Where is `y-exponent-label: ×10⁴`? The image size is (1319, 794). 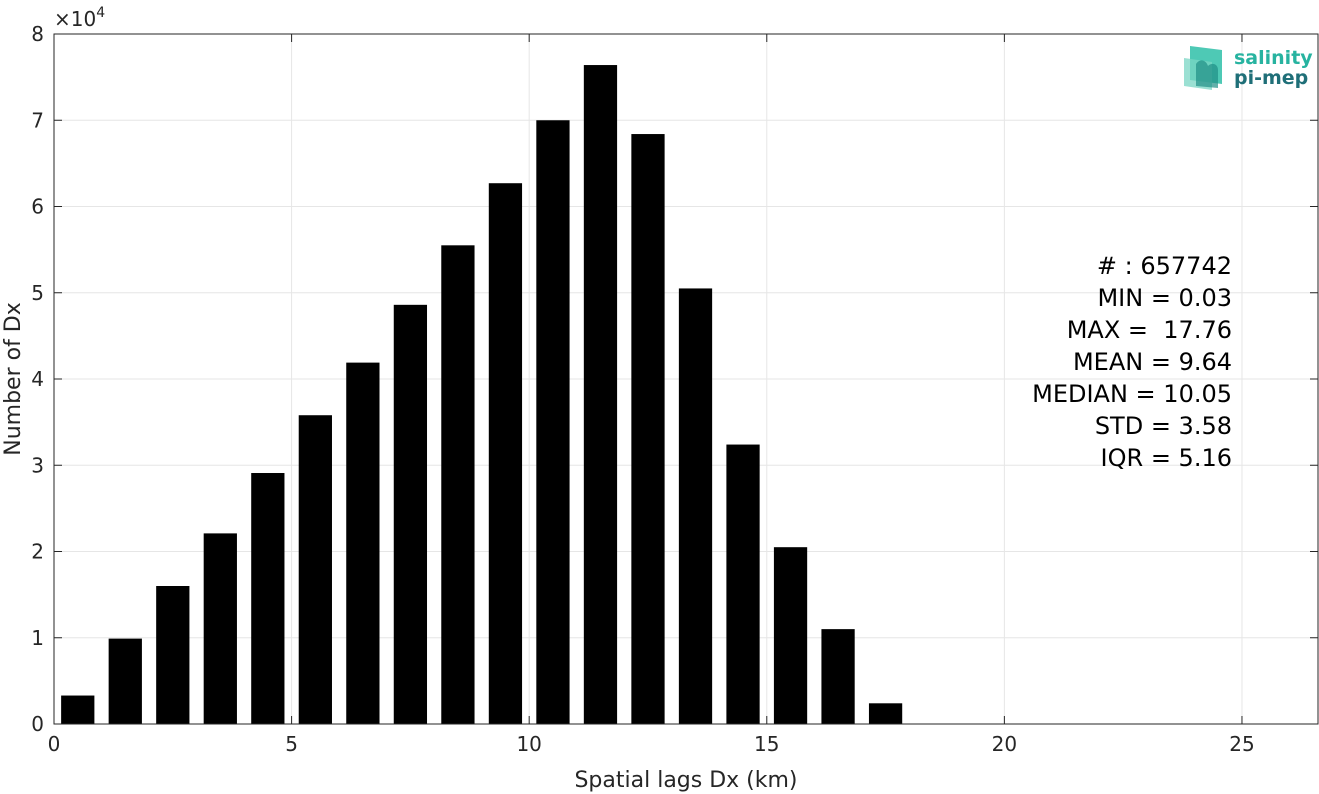
y-exponent-label: ×10⁴ is located at coordinates (79, 18).